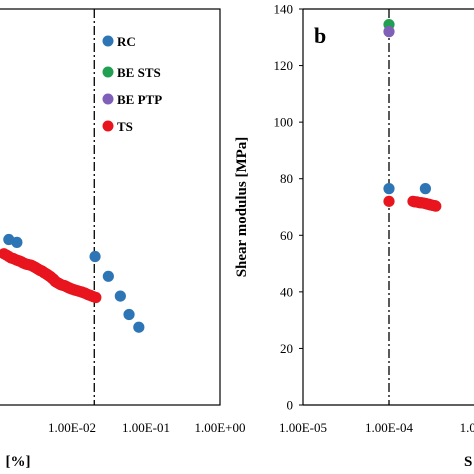 The width and height of the screenshot is (474, 474). I want to click on panel-a-x-tick-label: 1.00E-01, so click(146, 427).